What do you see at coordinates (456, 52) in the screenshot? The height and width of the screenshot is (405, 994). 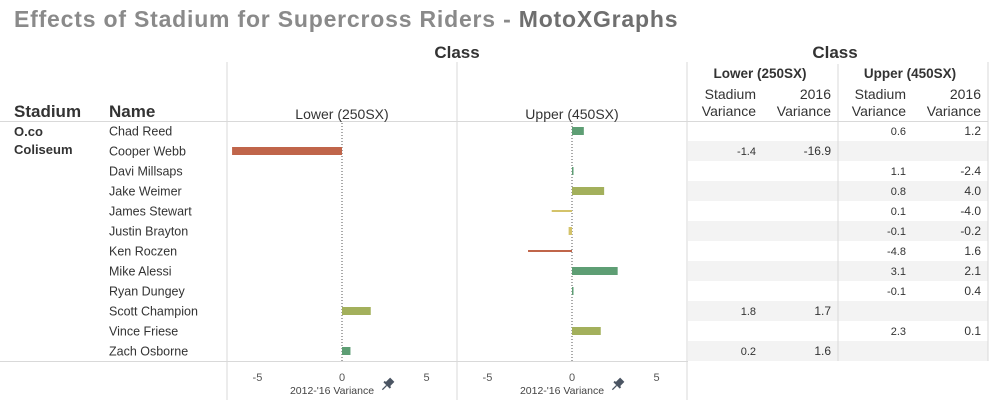 I see `chart-class-header: Class` at bounding box center [456, 52].